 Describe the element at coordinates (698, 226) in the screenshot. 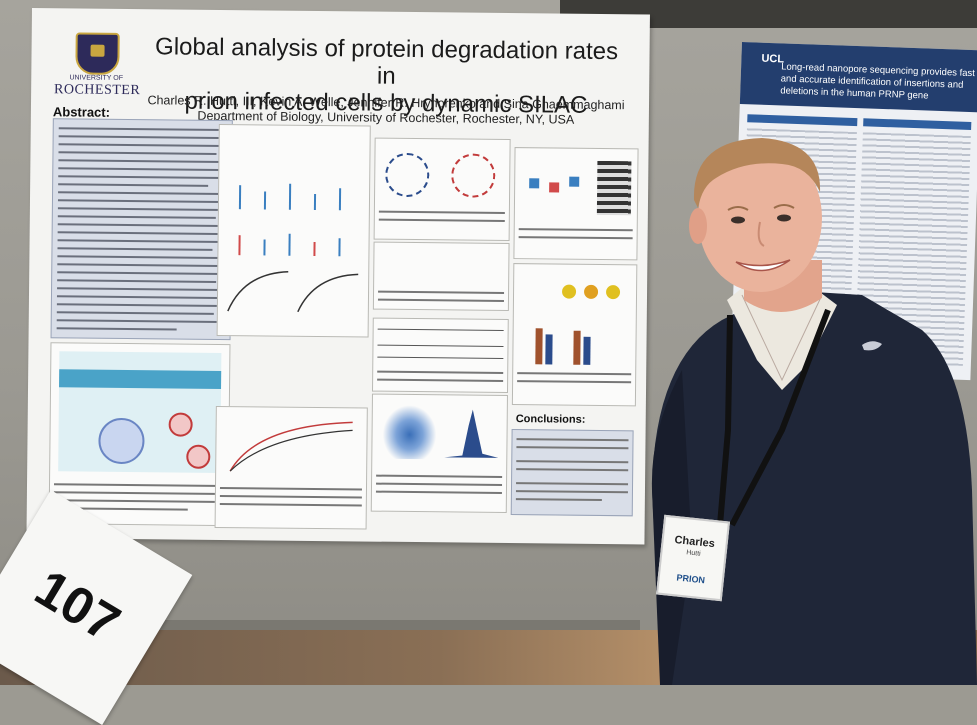

I see `ear` at that location.